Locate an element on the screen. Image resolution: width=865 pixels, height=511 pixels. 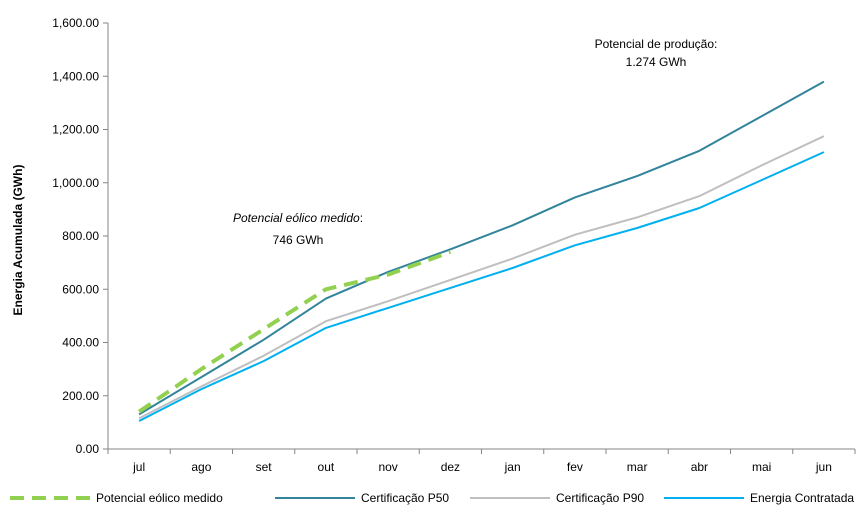
legend-item: Certificação P90 is located at coordinates (557, 498).